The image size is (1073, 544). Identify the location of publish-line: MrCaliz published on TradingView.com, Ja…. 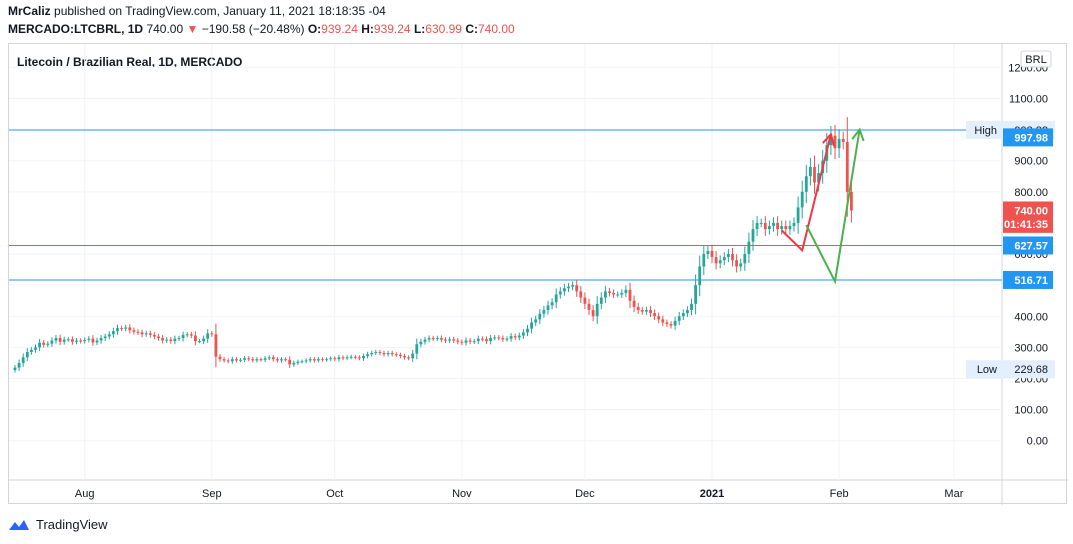
(197, 11).